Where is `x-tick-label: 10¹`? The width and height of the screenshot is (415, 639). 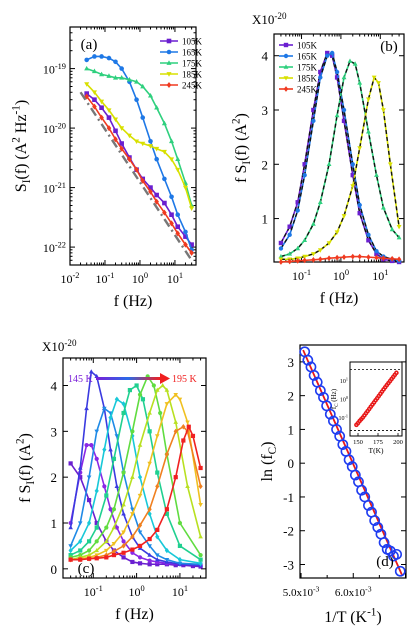
x-tick-label: 10¹ is located at coordinates (380, 275).